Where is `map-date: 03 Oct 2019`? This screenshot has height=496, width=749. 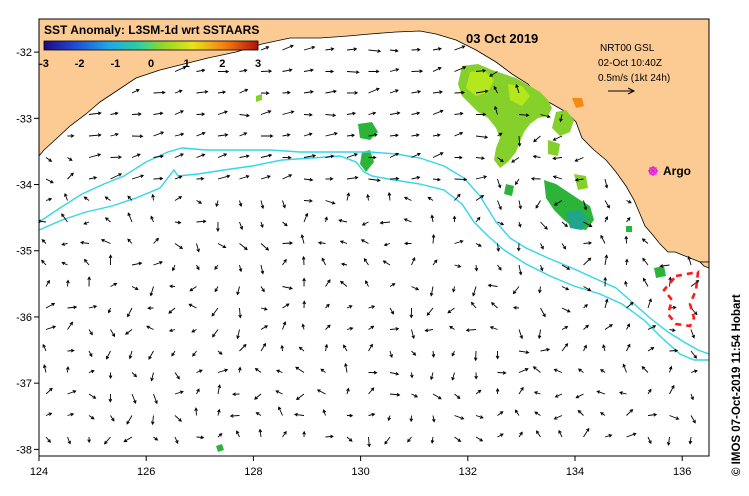
map-date: 03 Oct 2019 is located at coordinates (502, 38).